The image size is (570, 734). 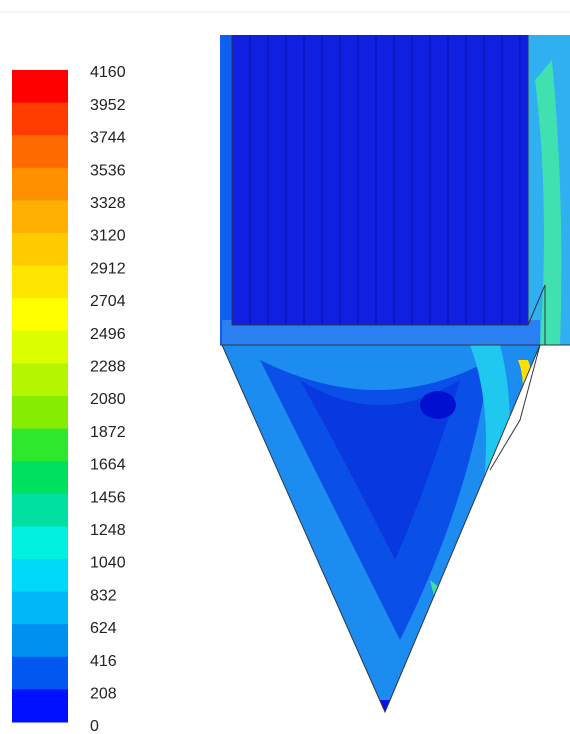 I want to click on legend-label: 416, so click(x=103, y=661).